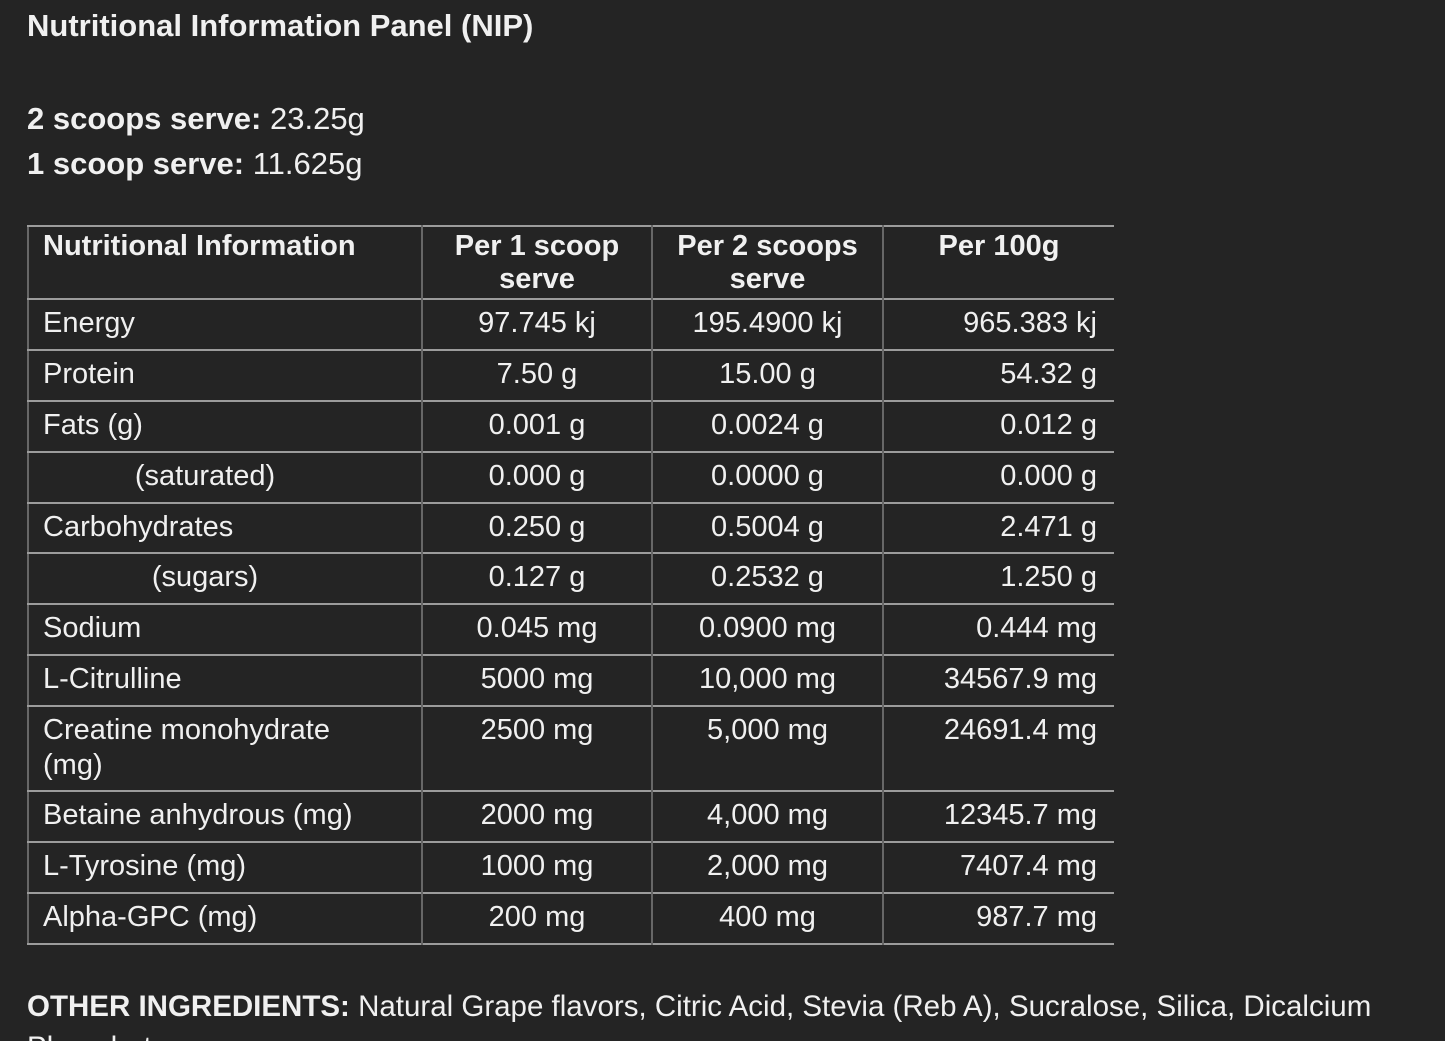 This screenshot has width=1445, height=1041. Describe the element at coordinates (767, 748) in the screenshot. I see `cell-per-2-scoops: 5,000 mg` at that location.